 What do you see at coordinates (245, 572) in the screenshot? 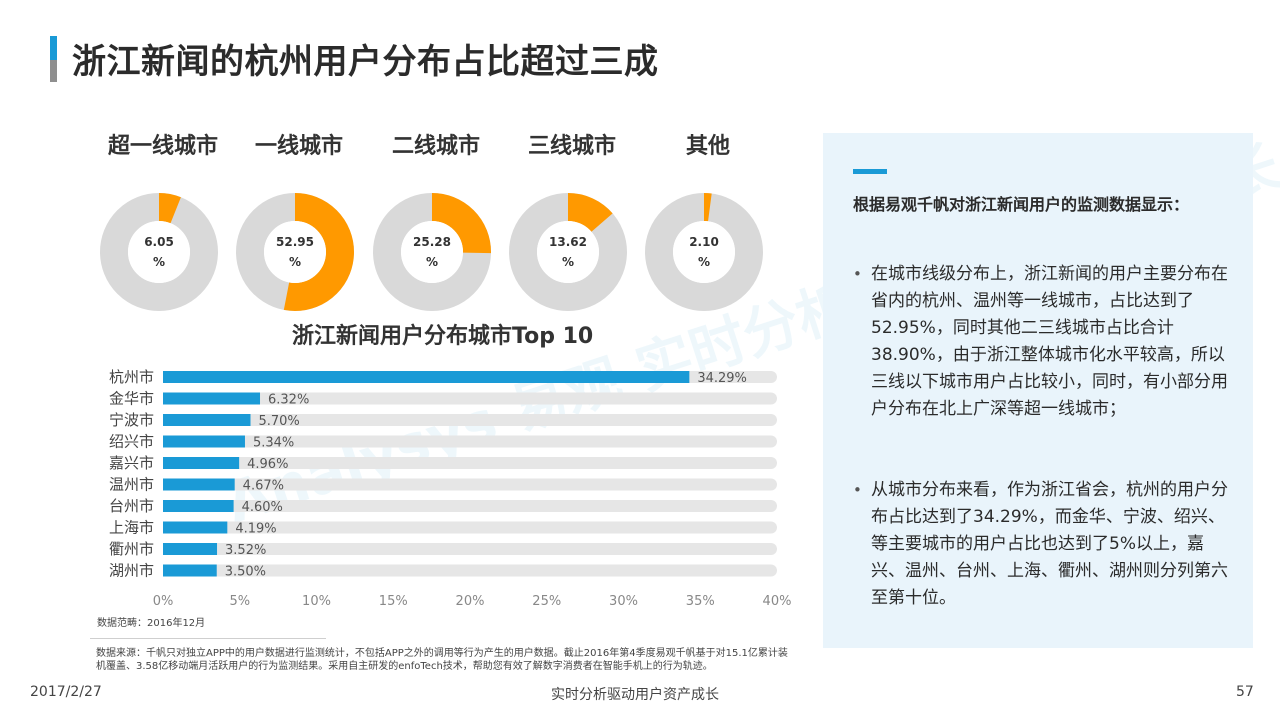
I see `bar-value-label: 3.50%` at bounding box center [245, 572].